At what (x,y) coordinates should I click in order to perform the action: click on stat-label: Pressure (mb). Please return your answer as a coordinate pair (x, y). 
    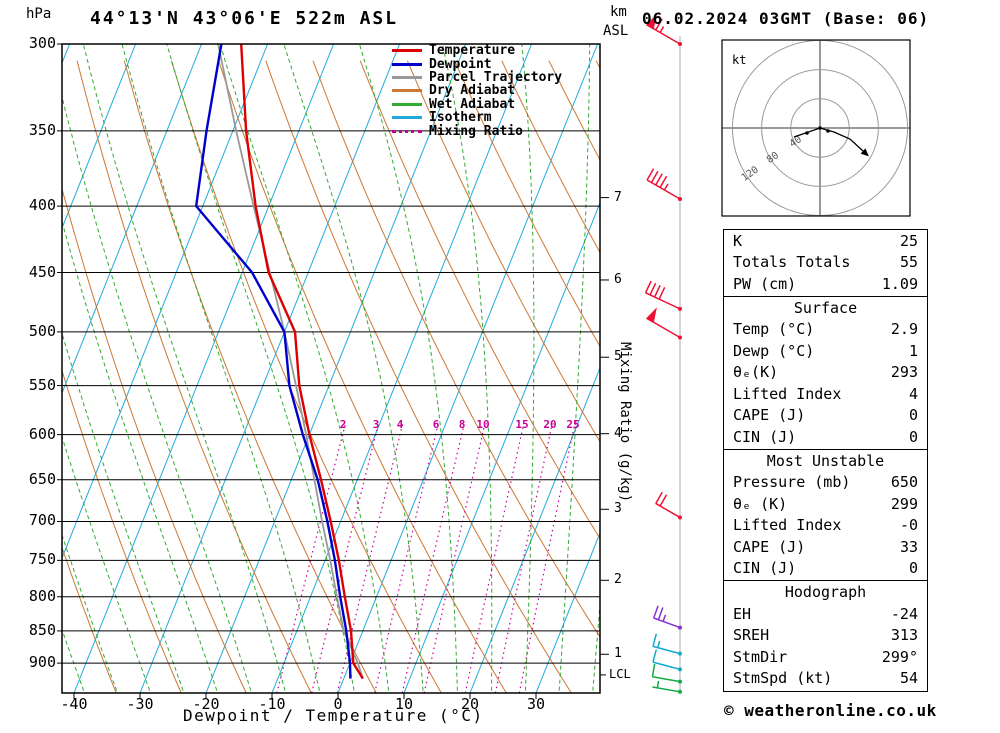
    Looking at the image, I should click on (792, 482).